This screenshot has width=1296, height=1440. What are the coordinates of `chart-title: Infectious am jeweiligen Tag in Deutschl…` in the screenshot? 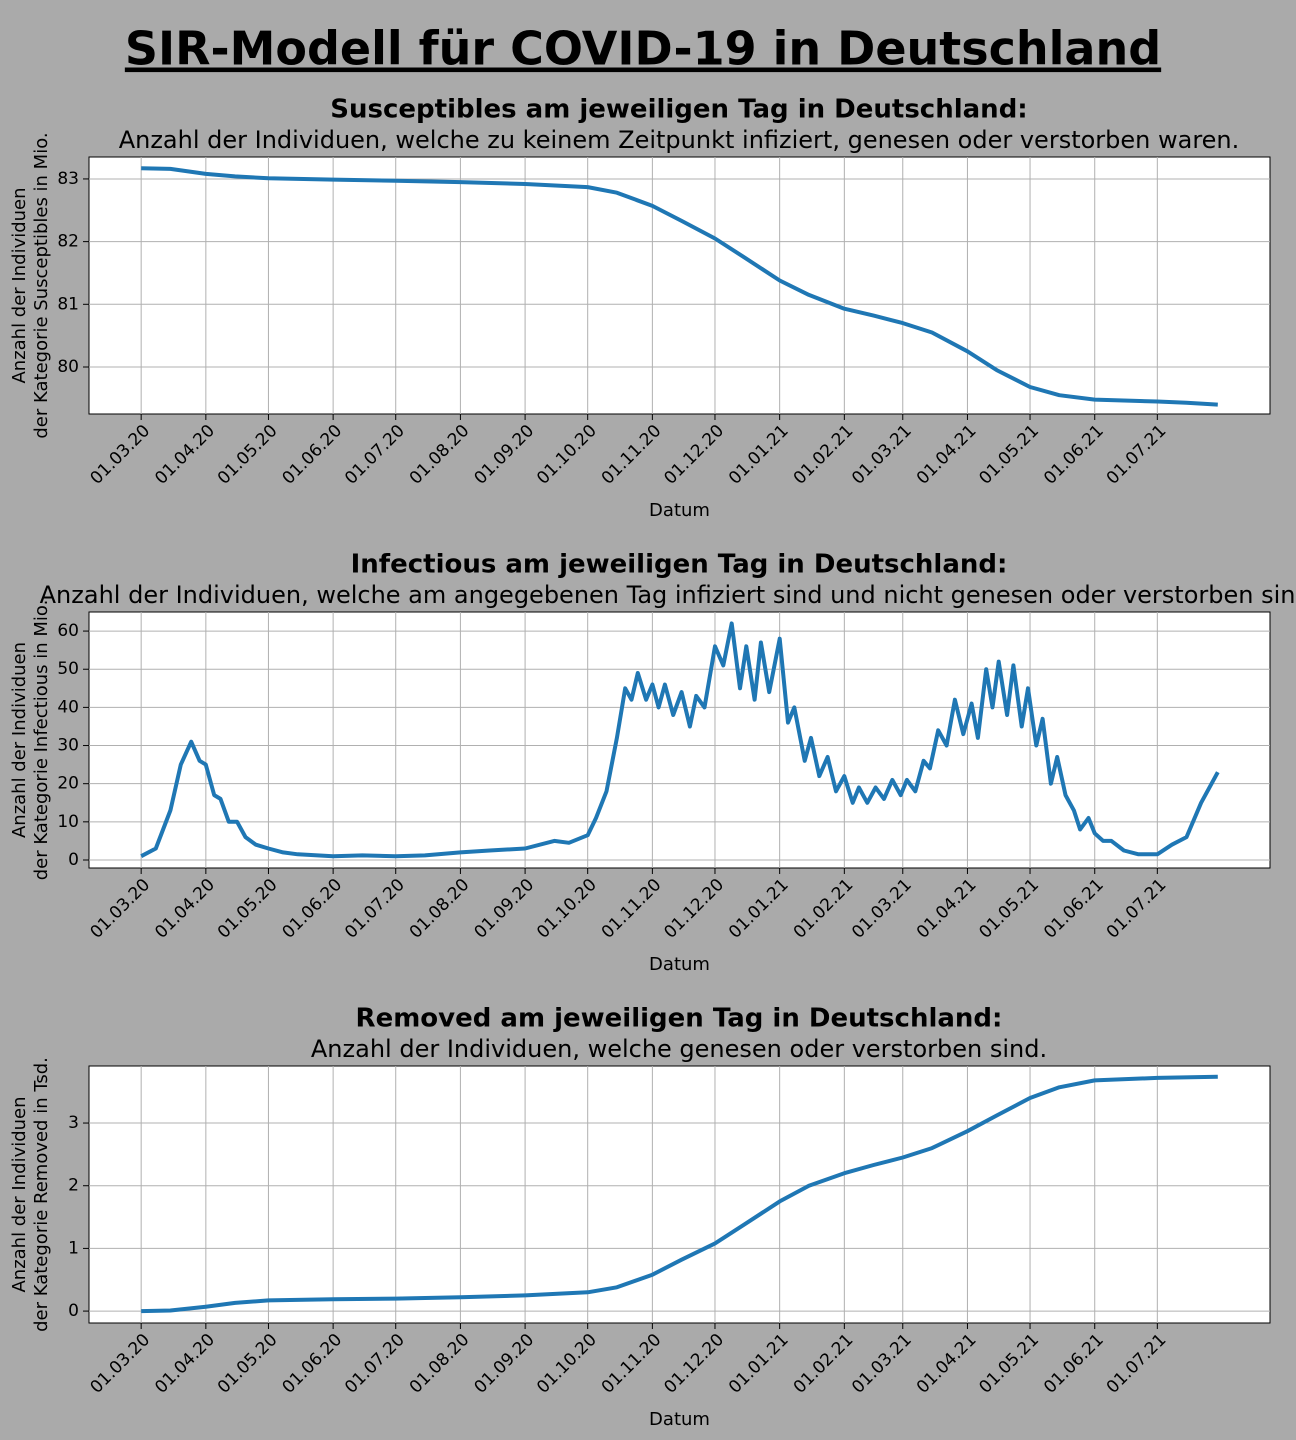 It's located at (679, 565).